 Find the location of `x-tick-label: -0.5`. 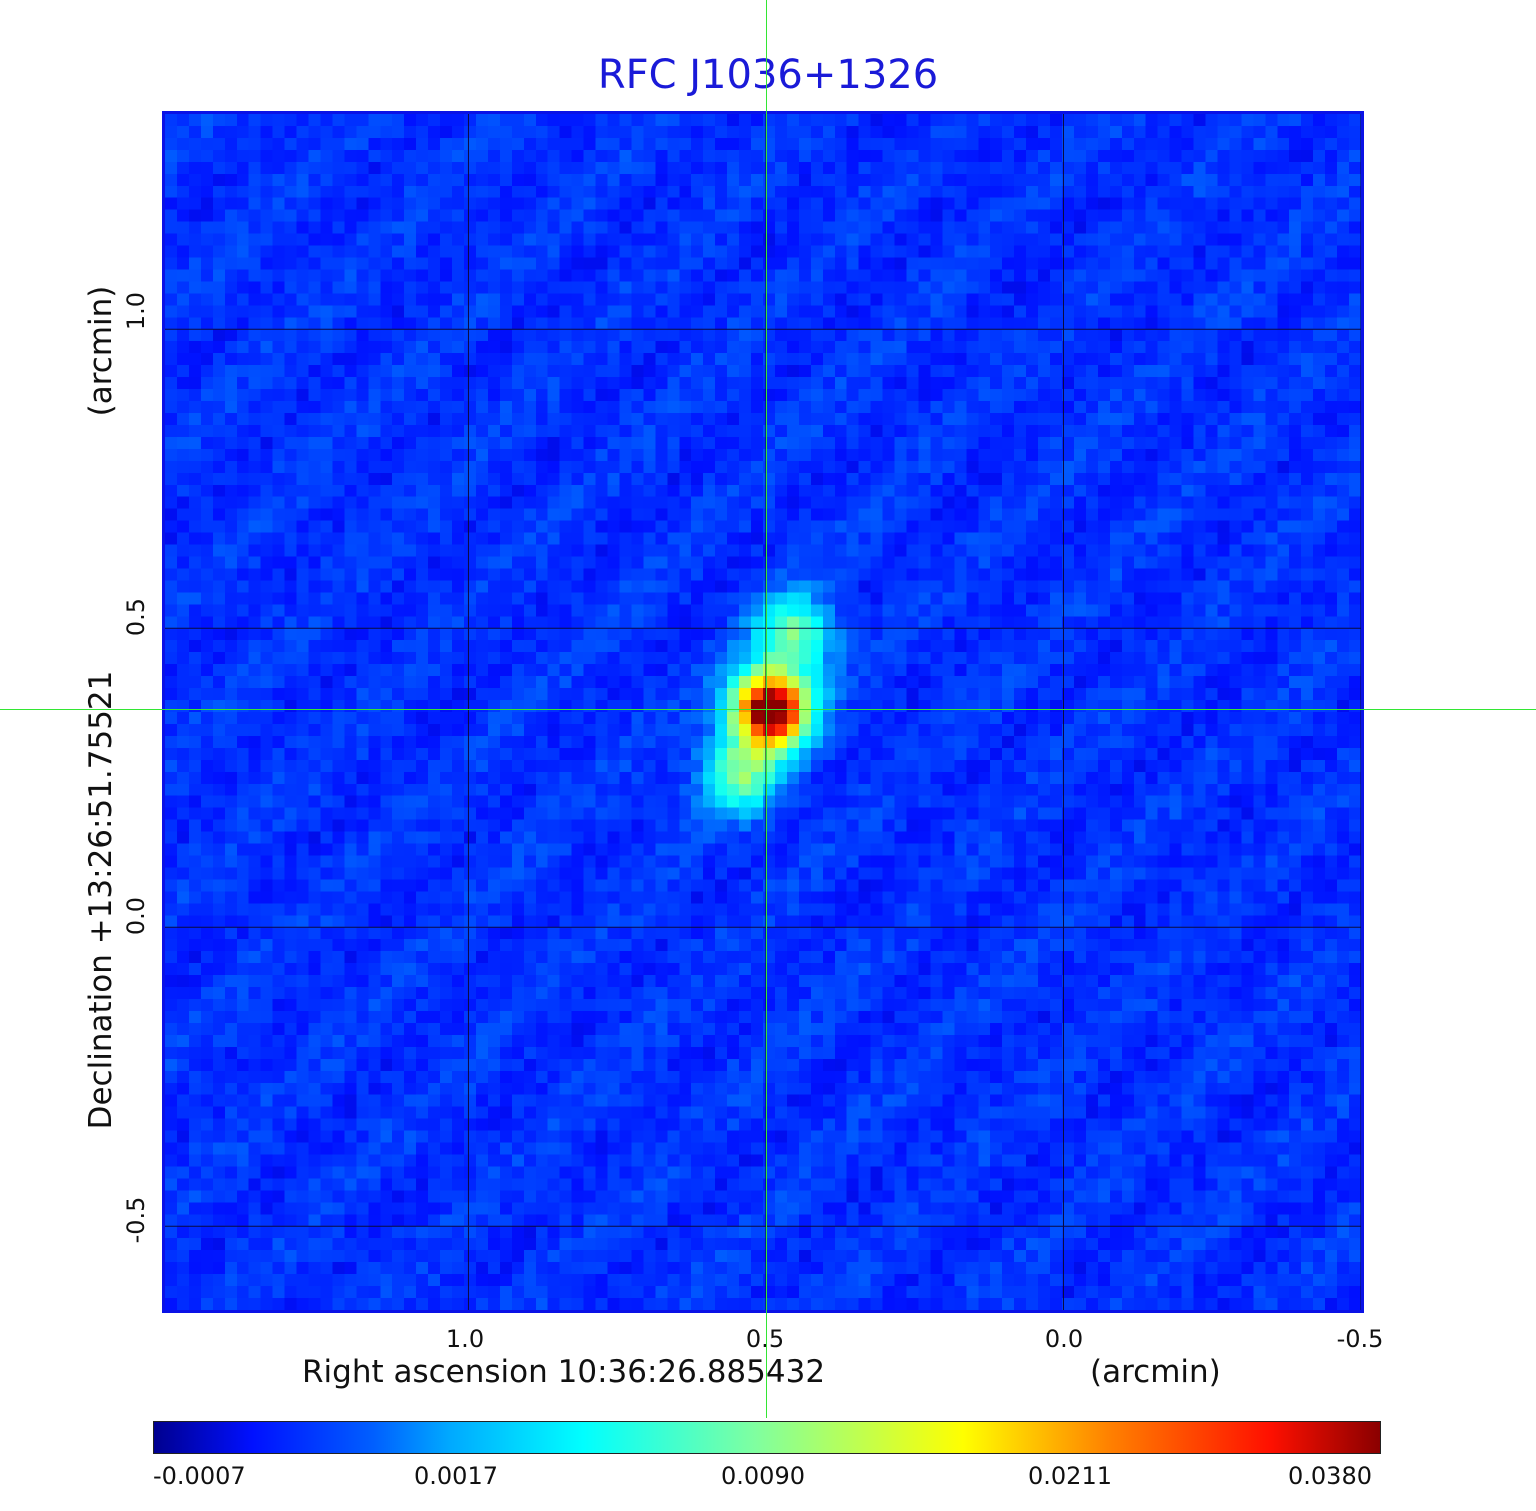

x-tick-label: -0.5 is located at coordinates (1360, 1339).